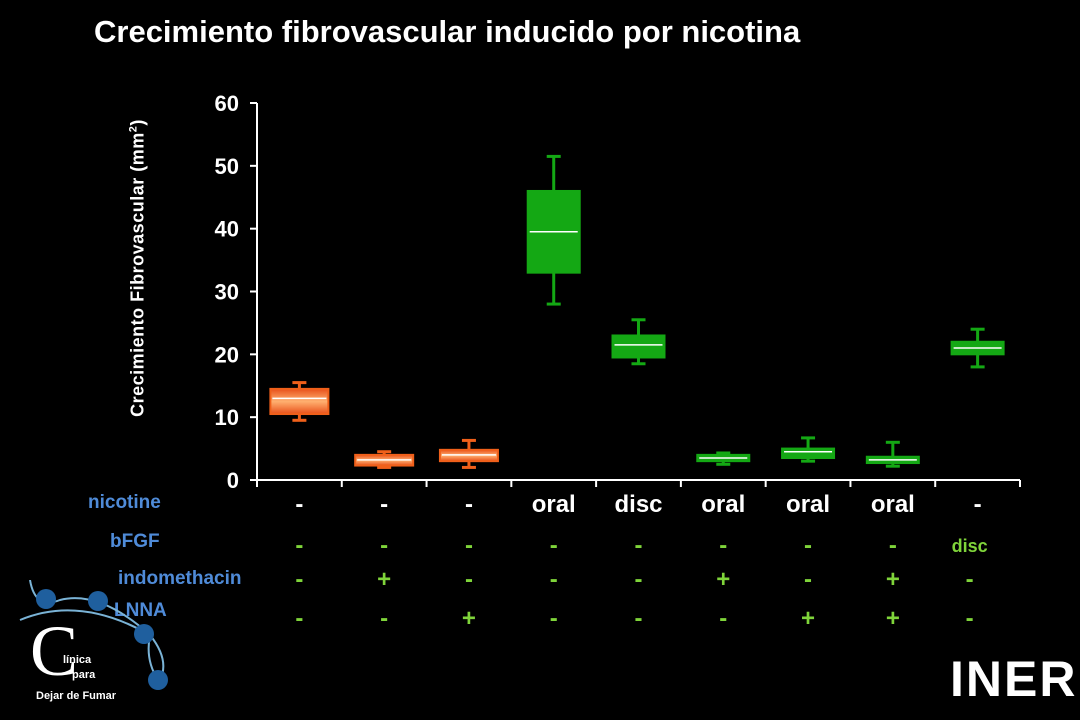 Image resolution: width=1080 pixels, height=720 pixels. I want to click on cell-lnna-9: -, so click(969, 618).